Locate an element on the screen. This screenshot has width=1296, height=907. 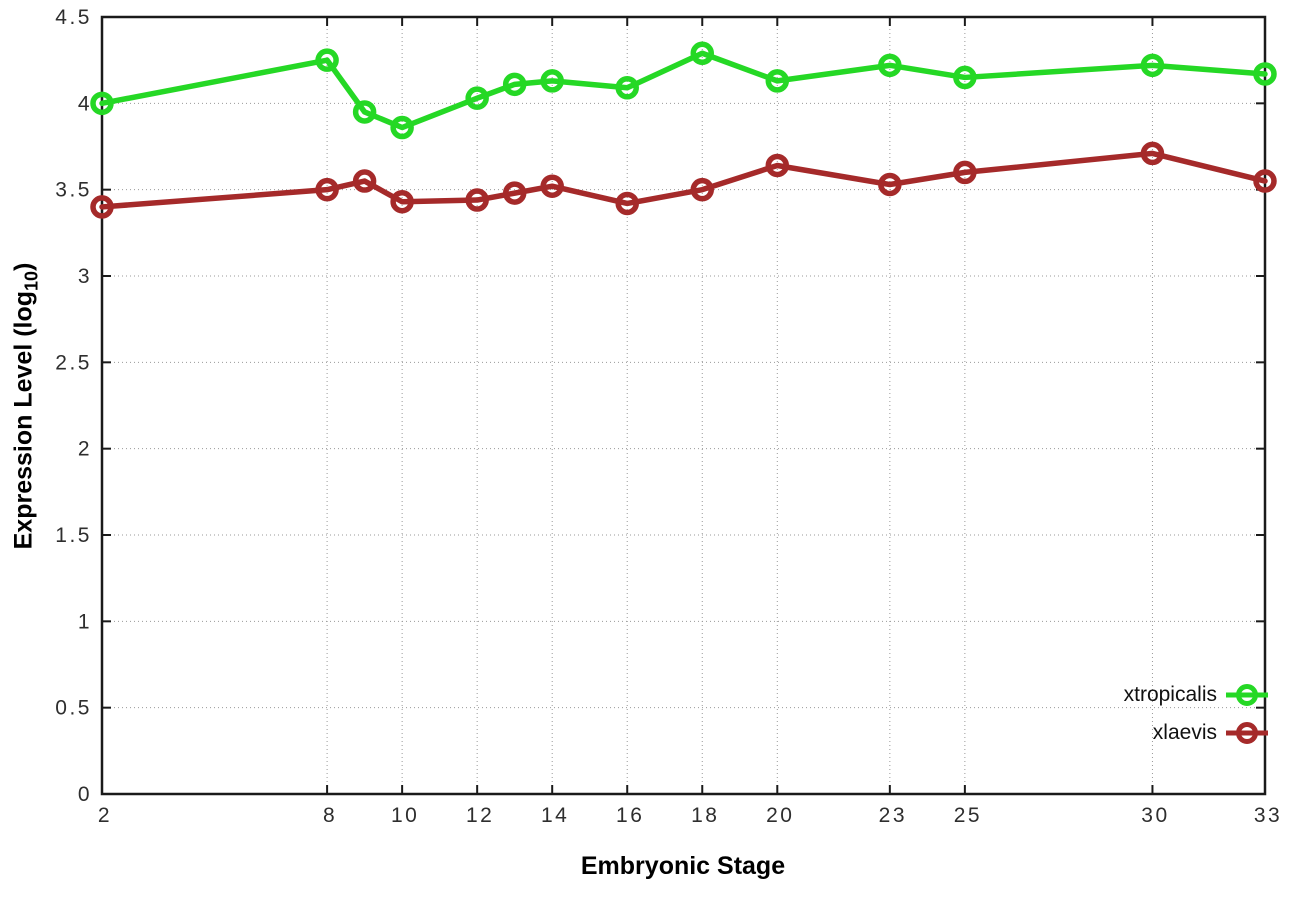
y-tick-label: 4 is located at coordinates (85, 103).